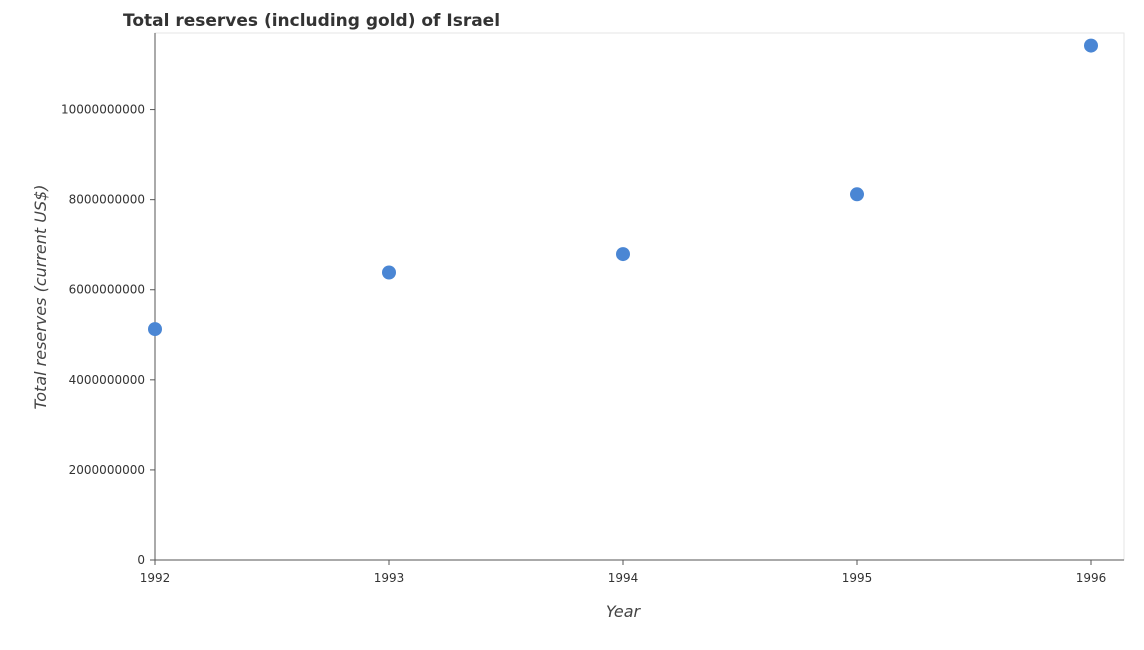 The width and height of the screenshot is (1144, 650). Describe the element at coordinates (389, 578) in the screenshot. I see `x-tick-label: 1993` at that location.